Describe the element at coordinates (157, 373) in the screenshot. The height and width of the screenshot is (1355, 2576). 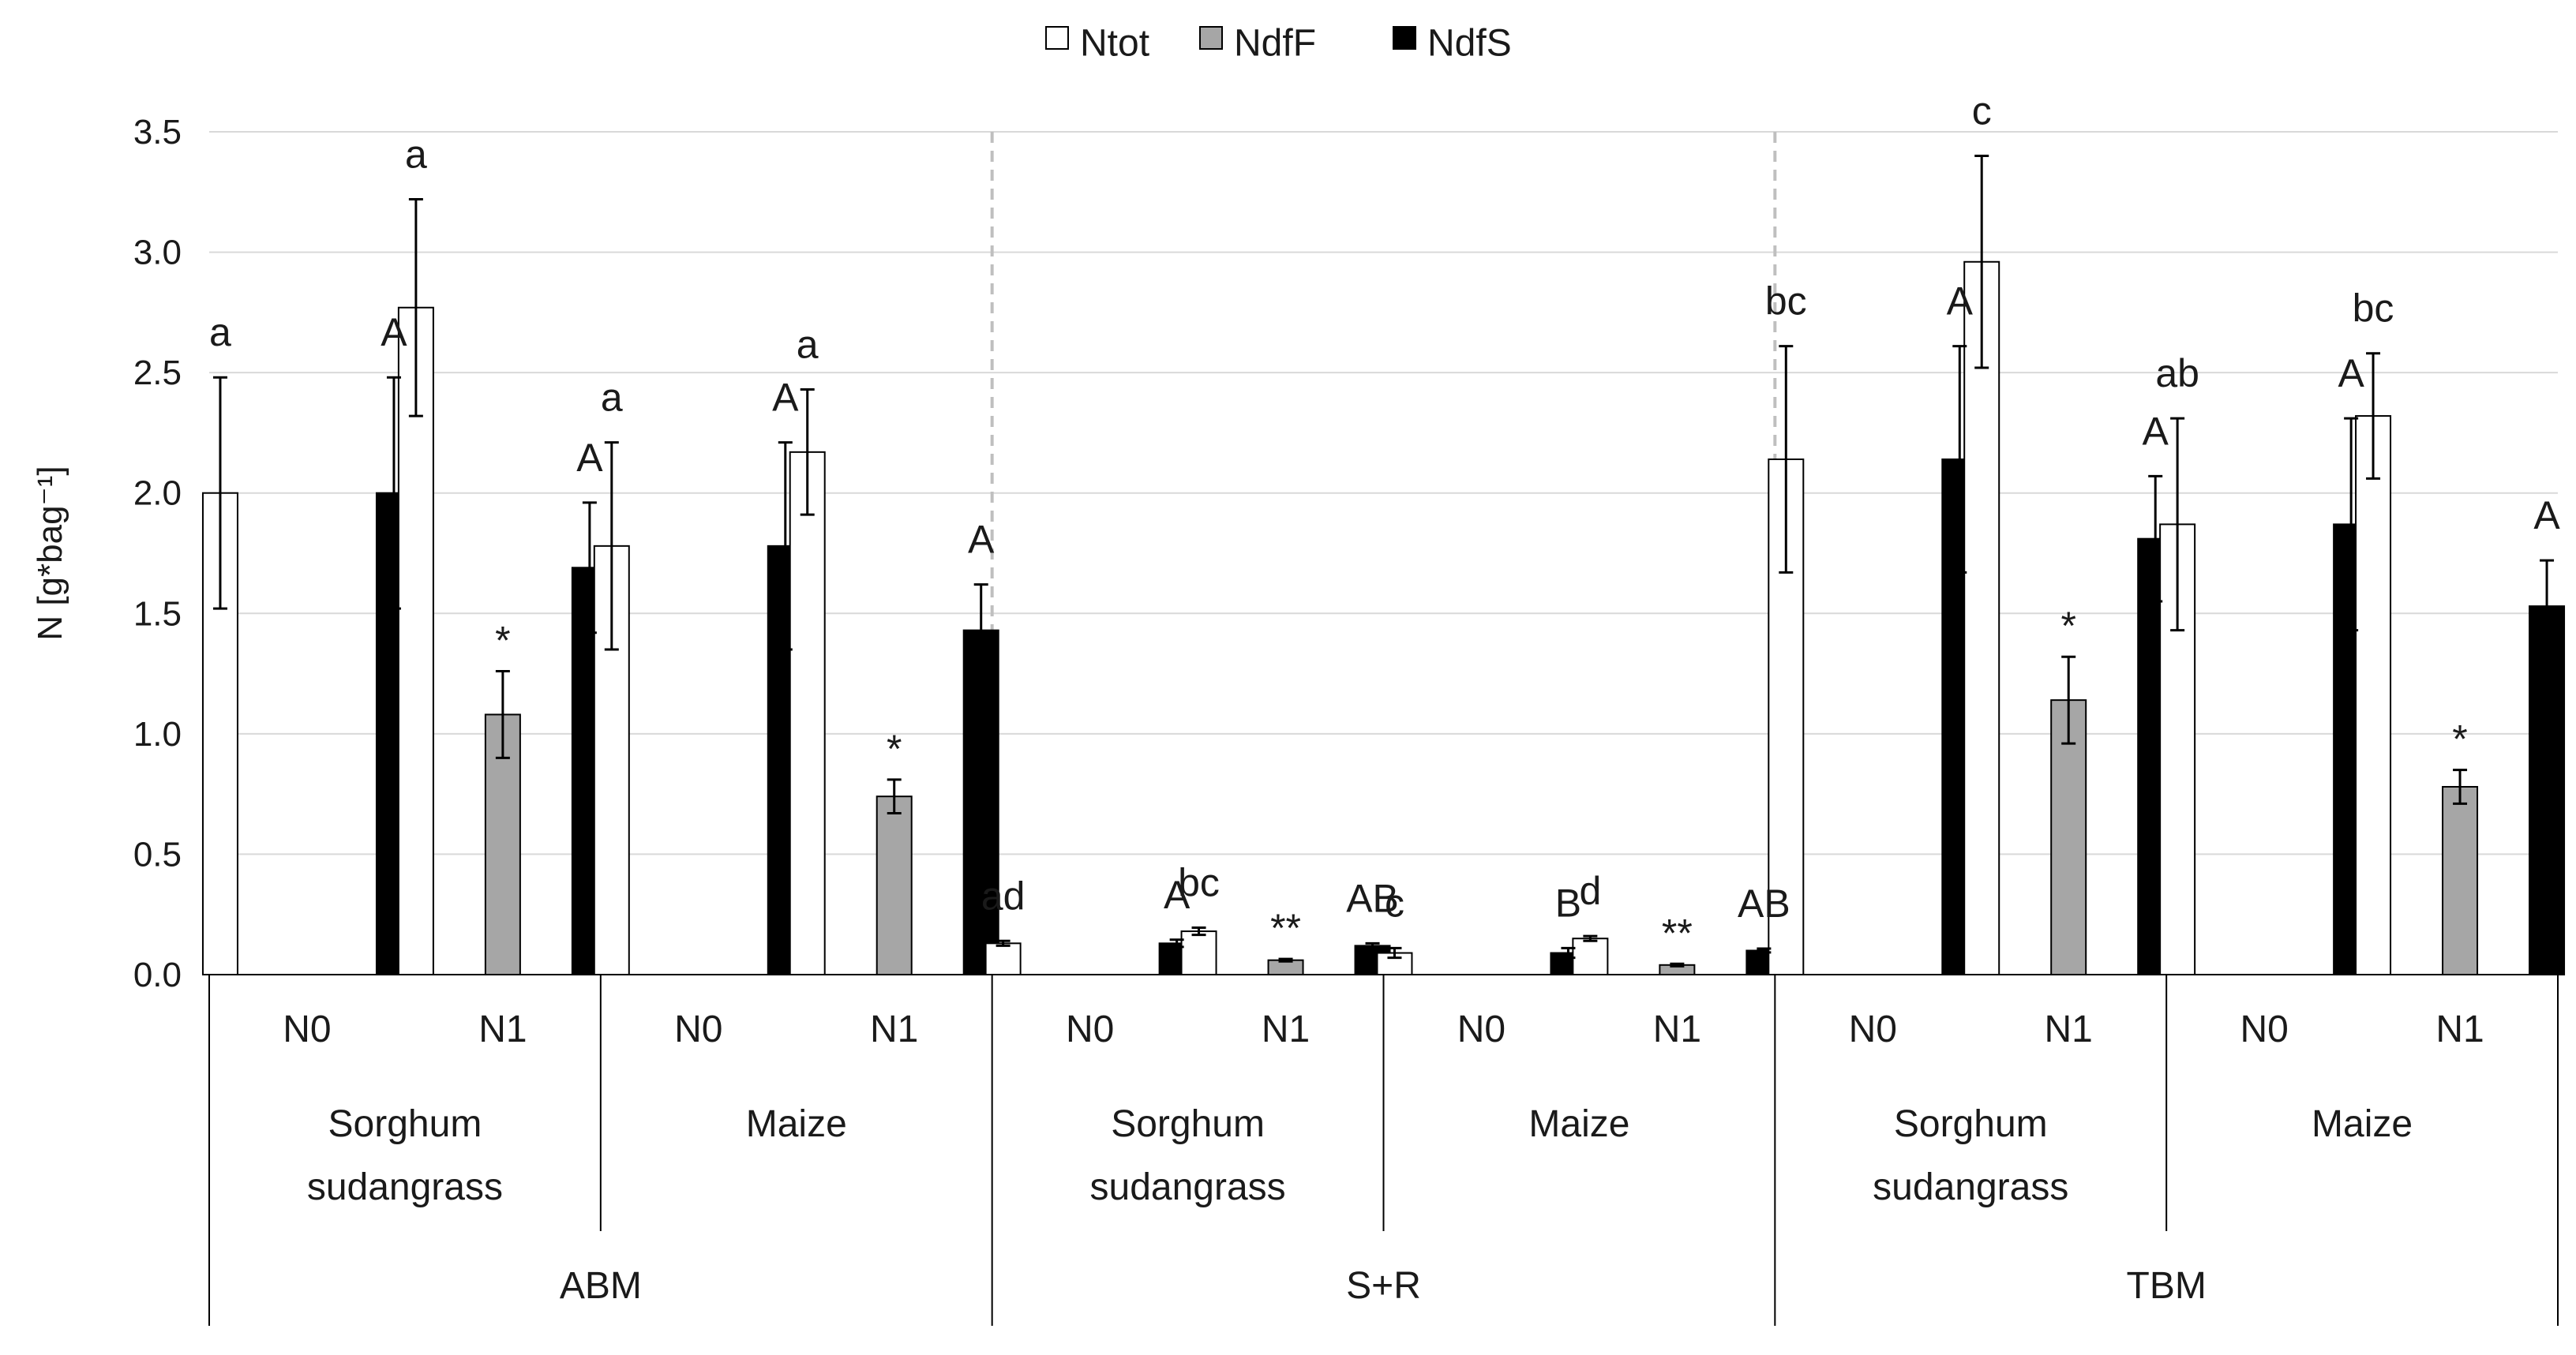
I see `y-tick-label: 2.5` at that location.